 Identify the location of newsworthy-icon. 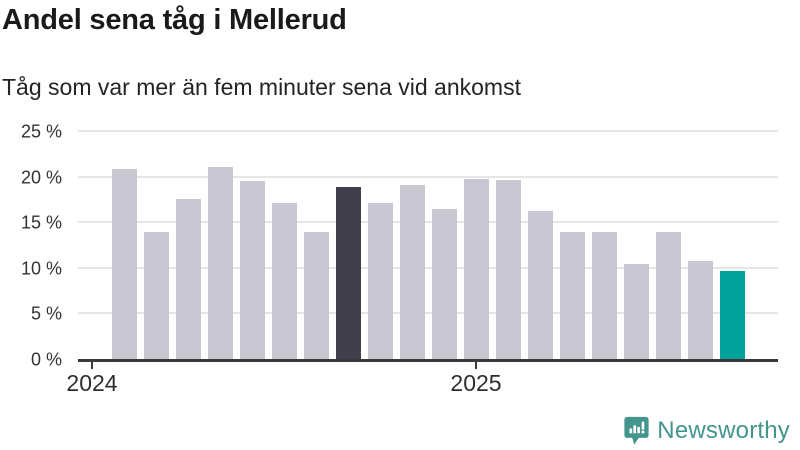
(636, 430).